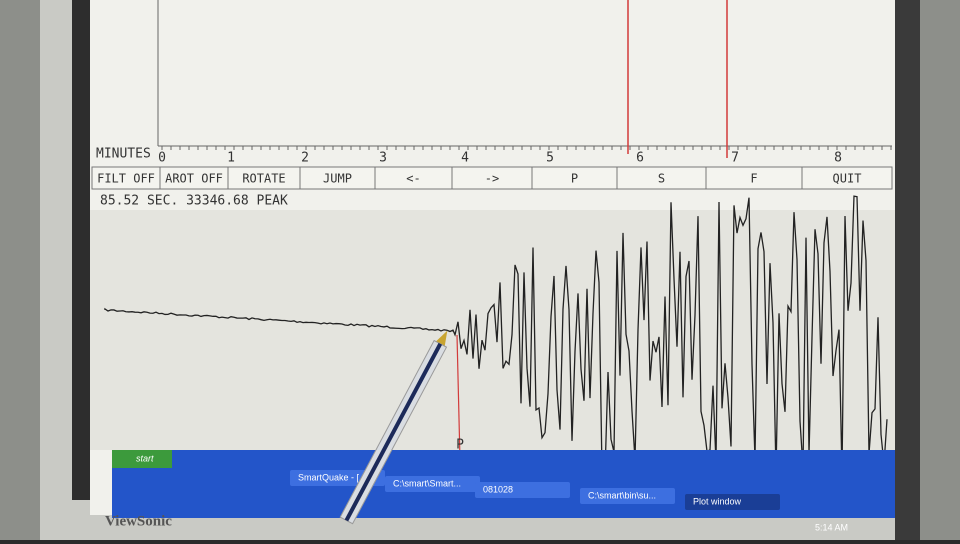 This screenshot has width=960, height=544. Describe the element at coordinates (194, 201) in the screenshot. I see `status-text: 85.52 SEC. 33346.68 PEAK` at that location.